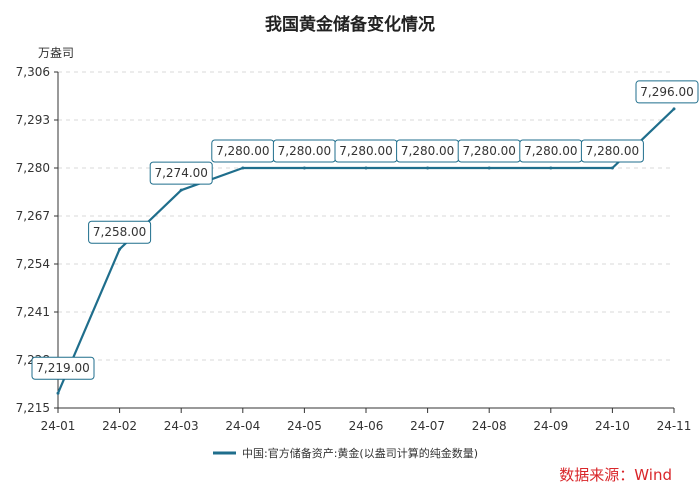 The height and width of the screenshot is (496, 700). I want to click on x-tick-label: 24-01, so click(58, 426).